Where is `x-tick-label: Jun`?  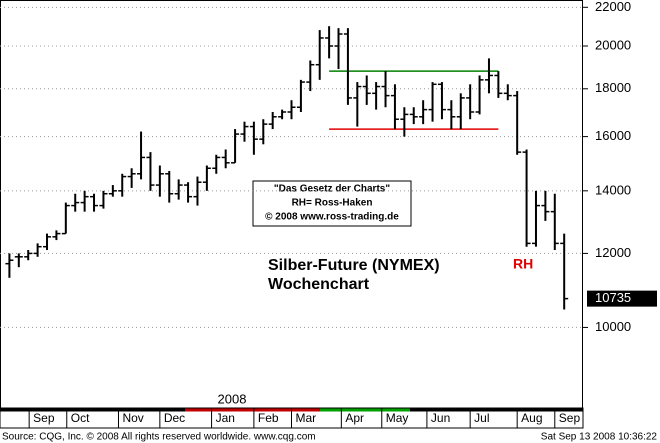
x-tick-label: Jun is located at coordinates (440, 418).